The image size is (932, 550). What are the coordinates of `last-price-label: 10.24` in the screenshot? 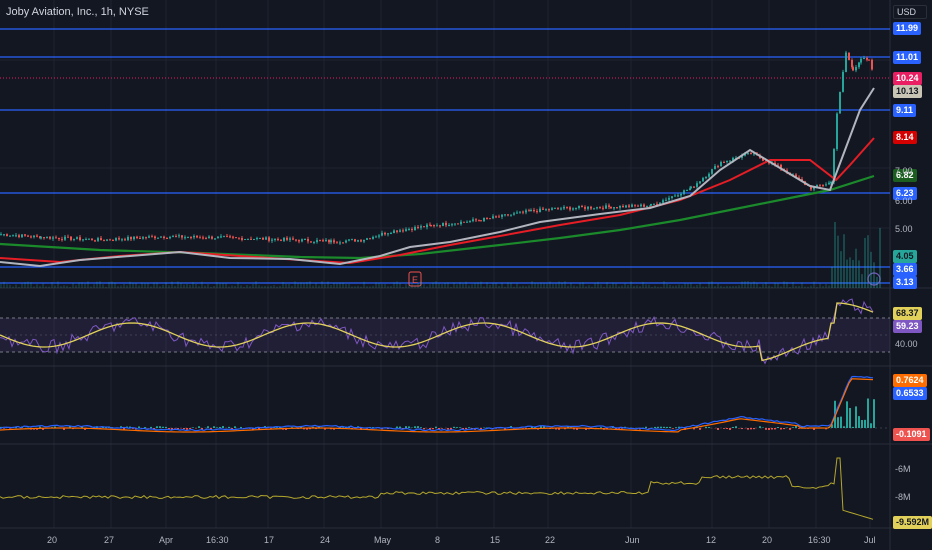 It's located at (907, 78).